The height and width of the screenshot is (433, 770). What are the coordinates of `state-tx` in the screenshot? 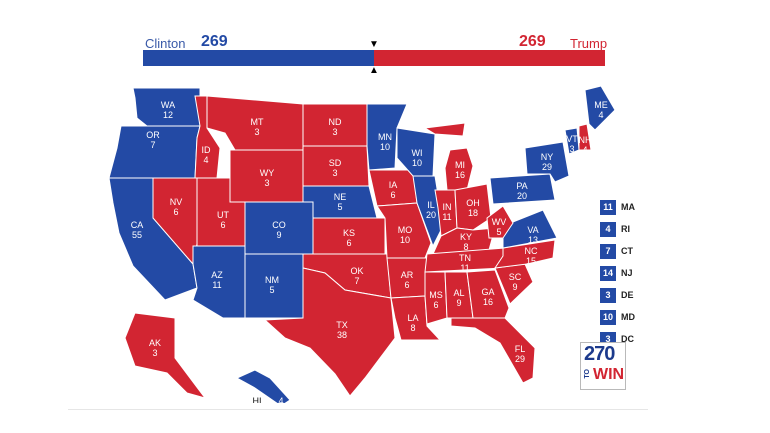 It's located at (329, 332).